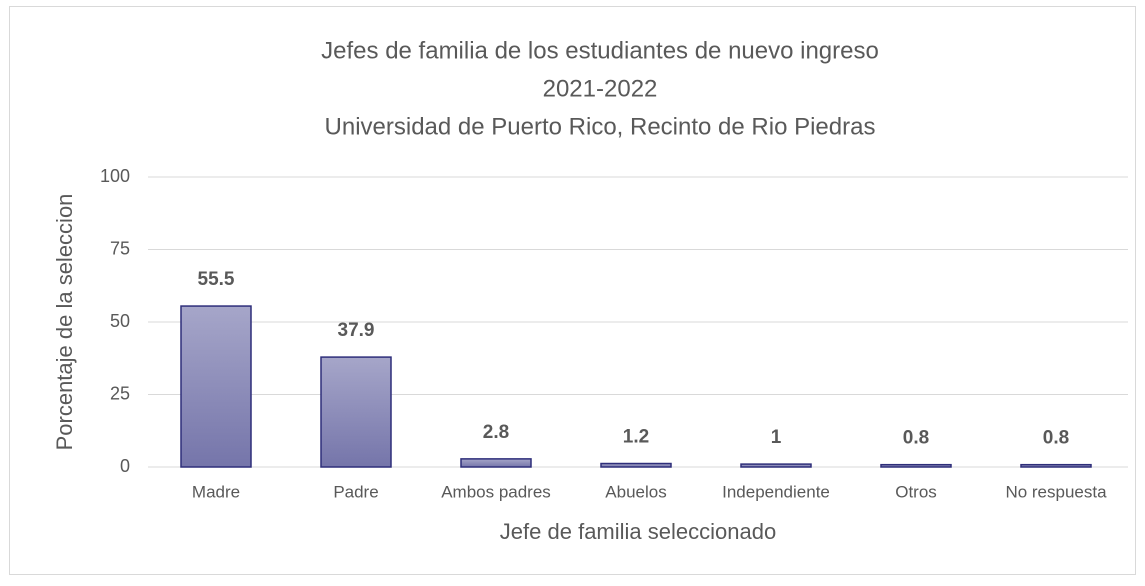 Image resolution: width=1145 pixels, height=586 pixels. Describe the element at coordinates (638, 531) in the screenshot. I see `x-axis-title: Jefe de familia seleccionado` at that location.